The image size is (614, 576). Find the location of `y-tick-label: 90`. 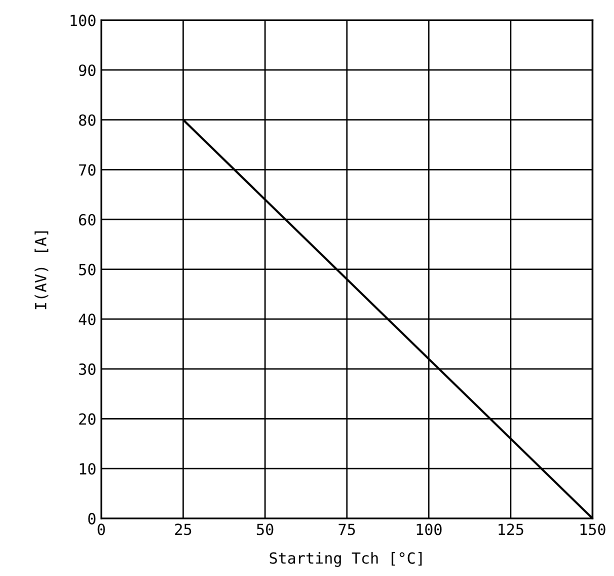

y-tick-label: 90 is located at coordinates (87, 70).